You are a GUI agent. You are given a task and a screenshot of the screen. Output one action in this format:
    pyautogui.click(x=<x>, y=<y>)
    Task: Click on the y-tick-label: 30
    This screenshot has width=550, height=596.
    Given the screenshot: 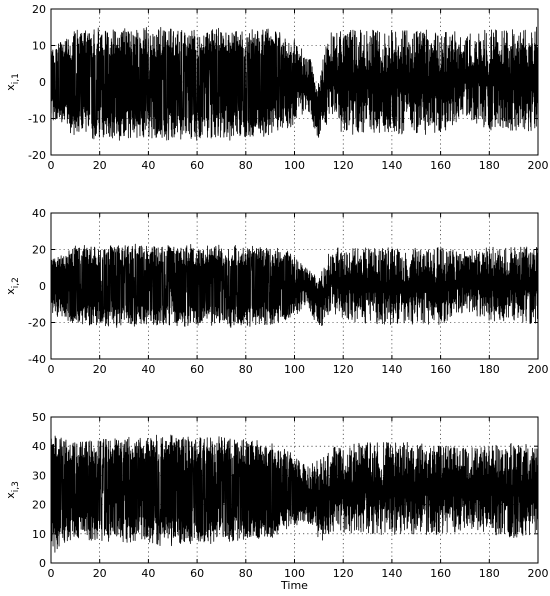 What is the action you would take?
    pyautogui.click(x=39, y=475)
    